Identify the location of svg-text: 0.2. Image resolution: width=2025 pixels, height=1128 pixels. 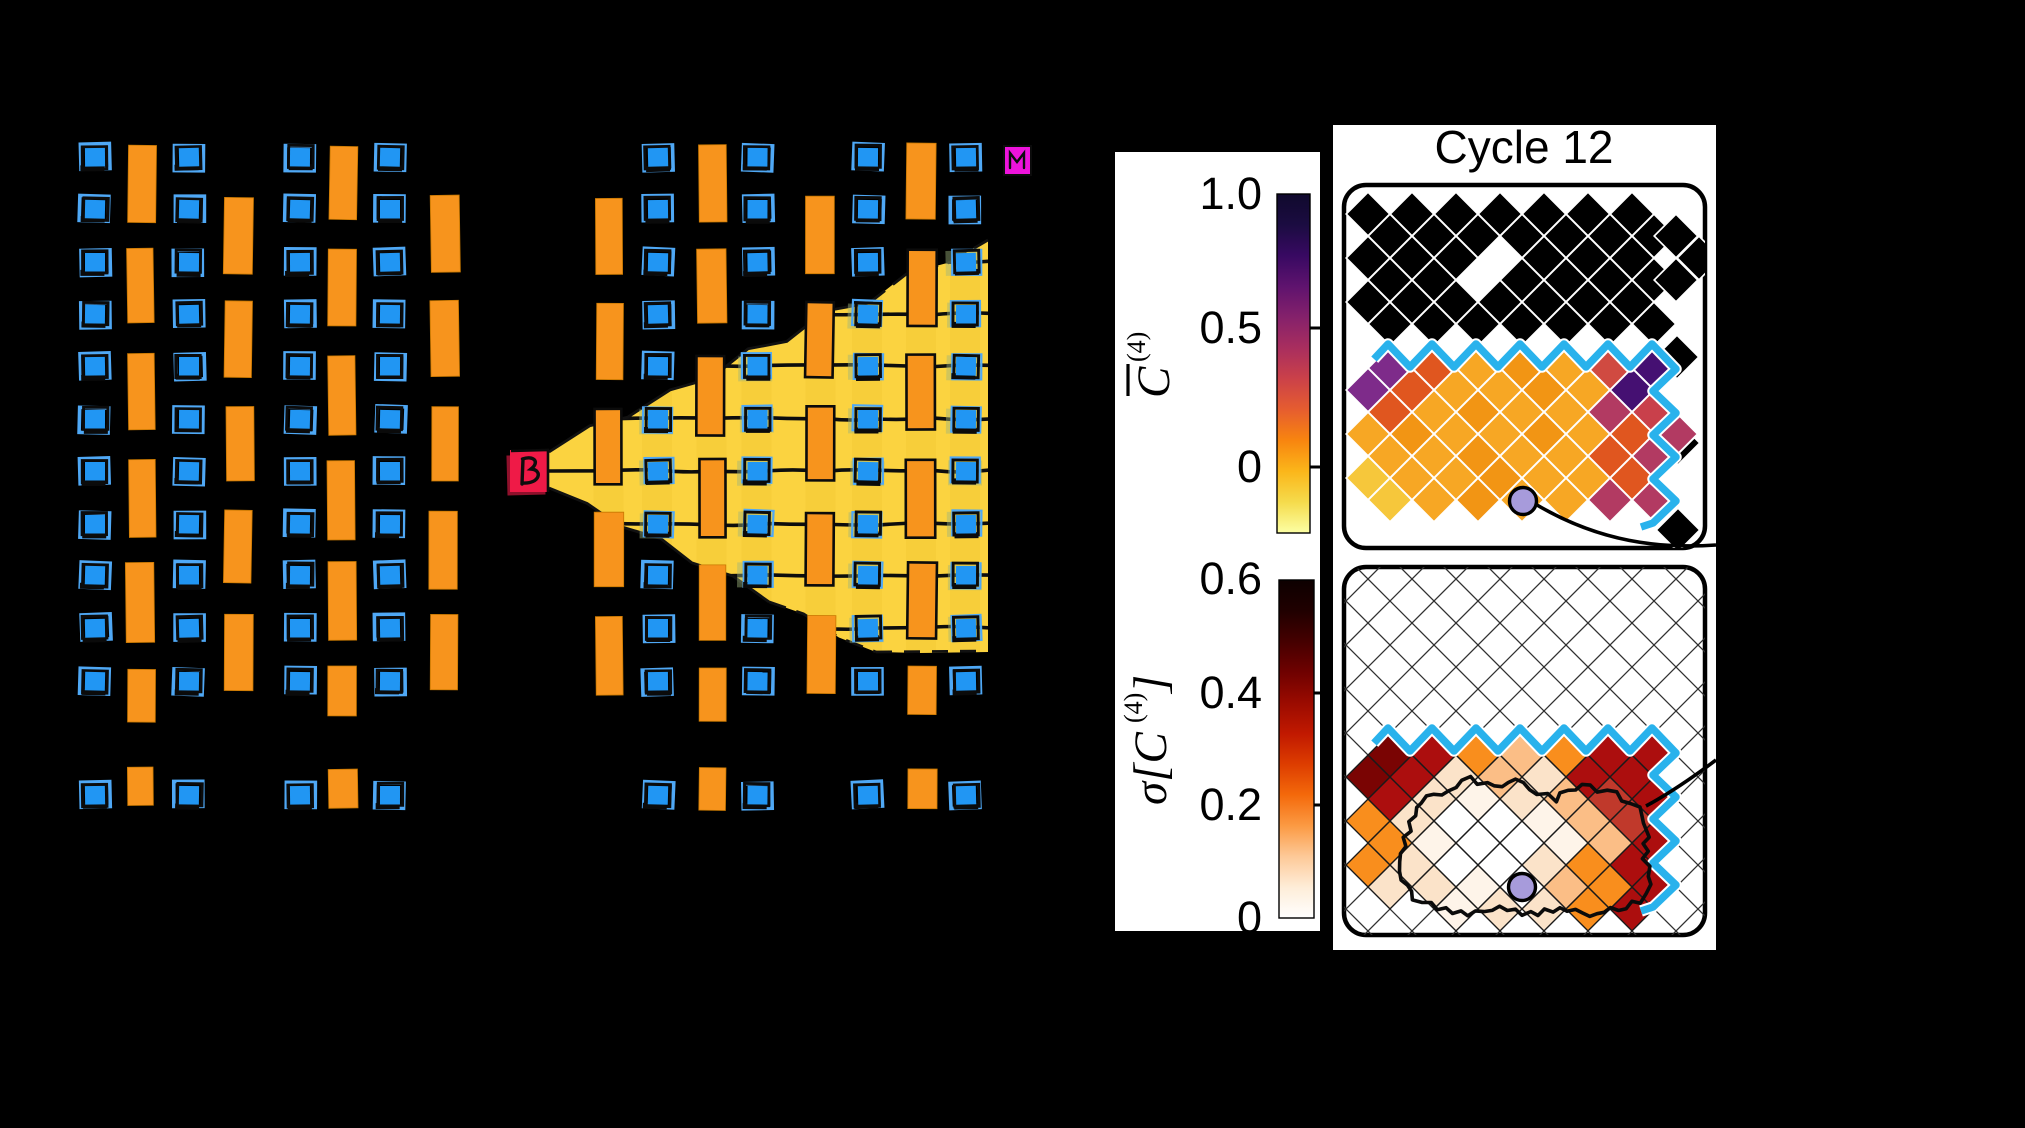
(1230, 804).